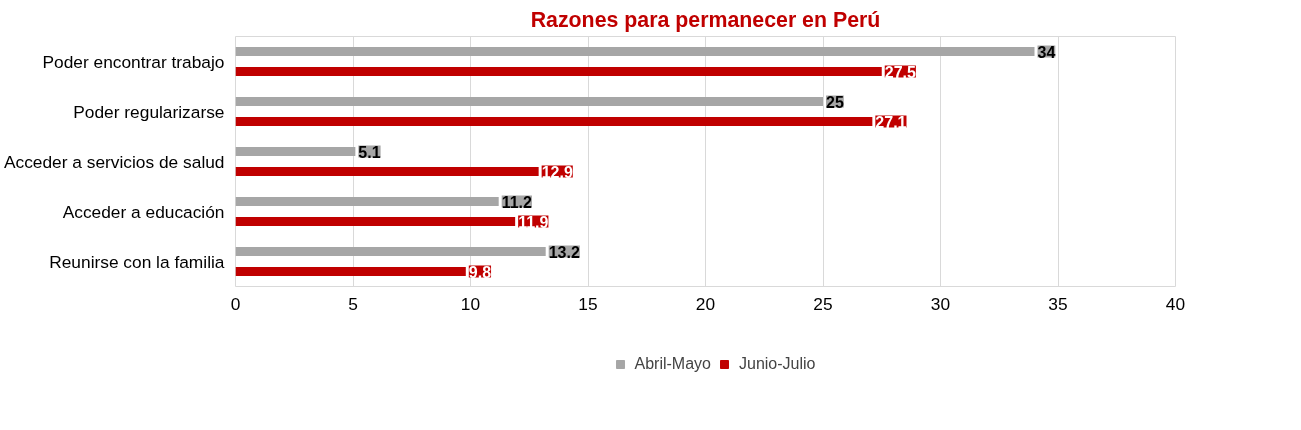 This screenshot has width=1301, height=430. I want to click on data-label: 25, so click(835, 102).